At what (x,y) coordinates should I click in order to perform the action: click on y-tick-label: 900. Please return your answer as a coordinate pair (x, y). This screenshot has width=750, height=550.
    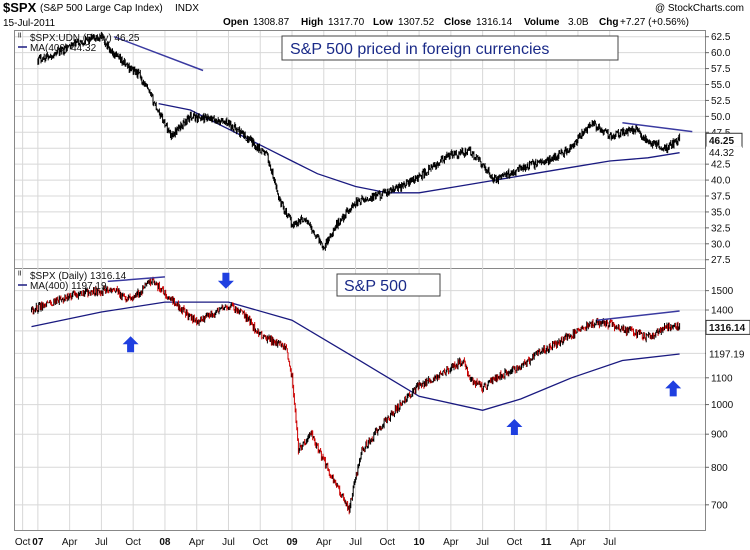
    Looking at the image, I should click on (719, 435).